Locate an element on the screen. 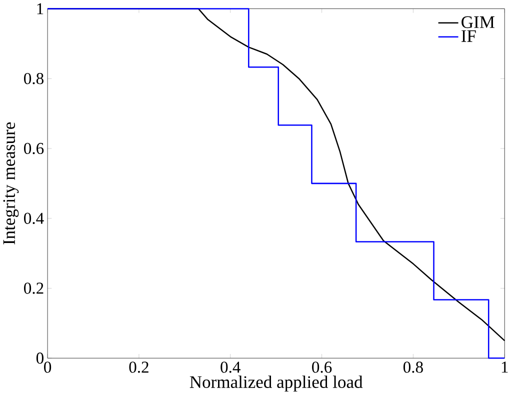 Image resolution: width=512 pixels, height=395 pixels. y-tick-label: 0.8 is located at coordinates (34, 78).